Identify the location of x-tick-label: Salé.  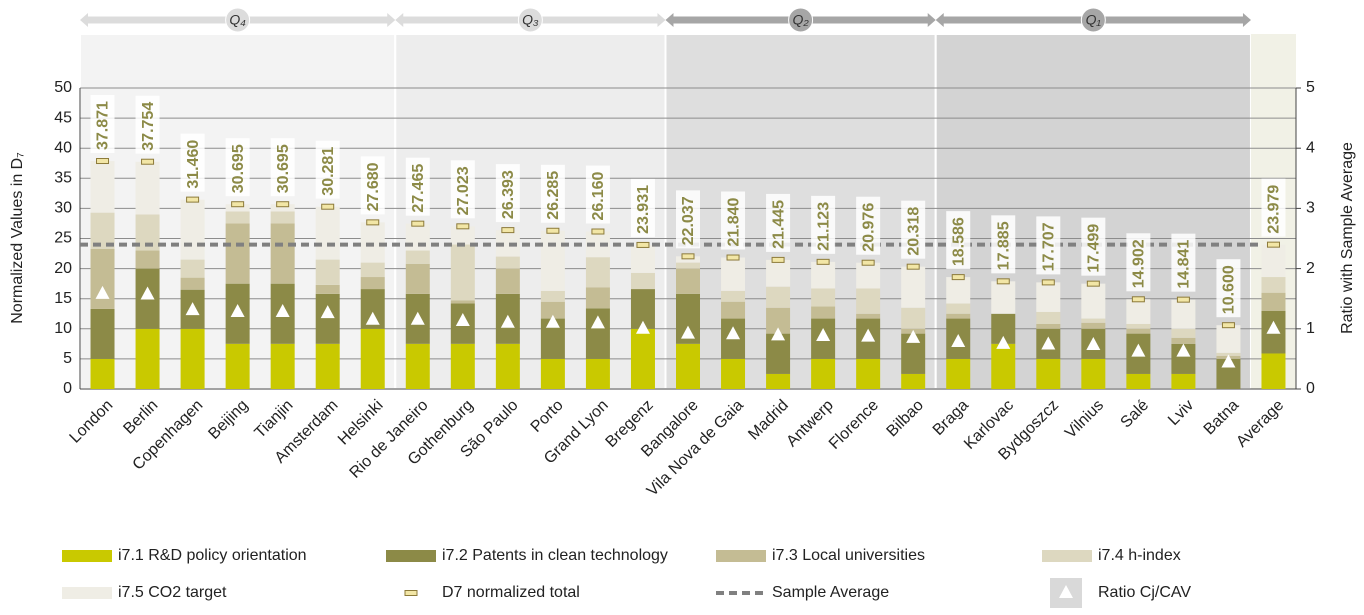
(1135, 414).